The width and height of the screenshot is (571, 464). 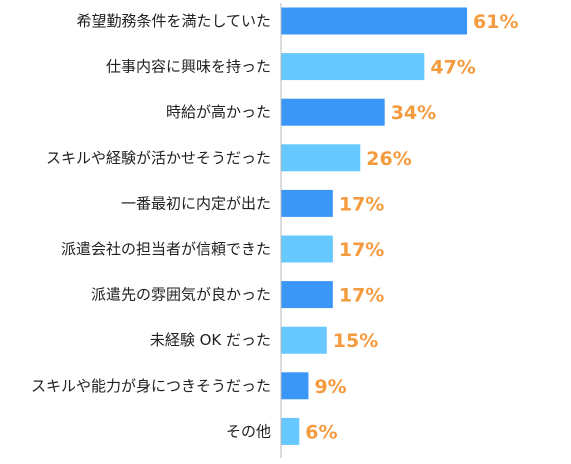 I want to click on category-label-0: 希望勤務条件を満たしていた, so click(x=173, y=21).